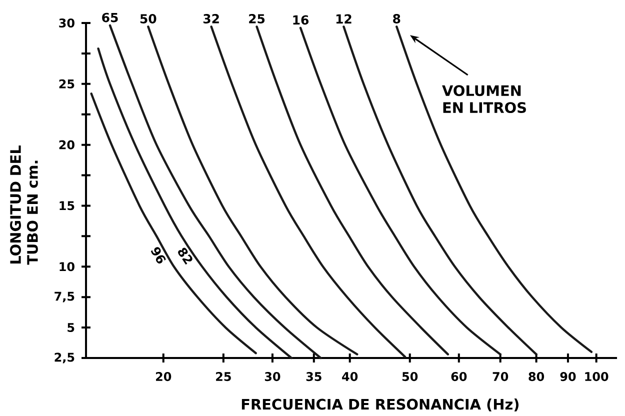  Describe the element at coordinates (596, 377) in the screenshot. I see `x-tick-label: 100` at that location.